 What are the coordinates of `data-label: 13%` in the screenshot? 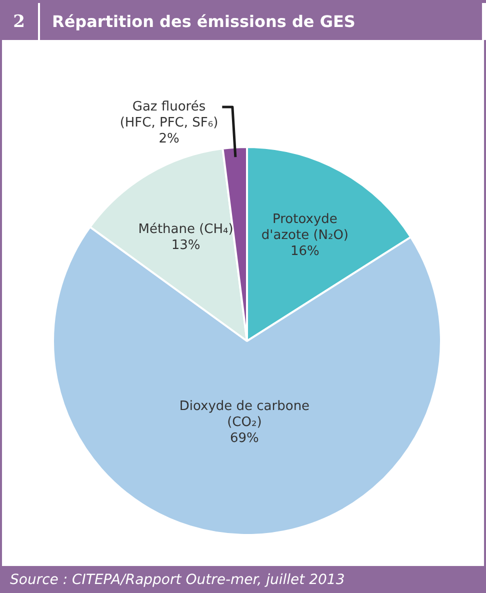 It's located at (185, 245).